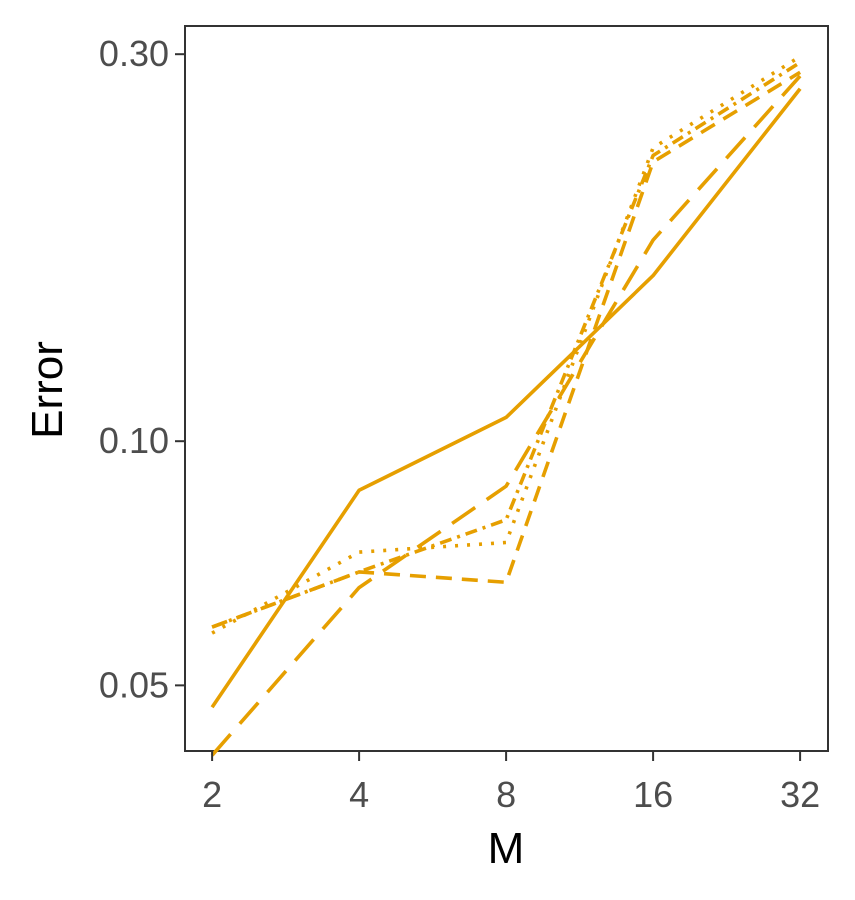  I want to click on y-tick-label: 0.30, so click(134, 53).